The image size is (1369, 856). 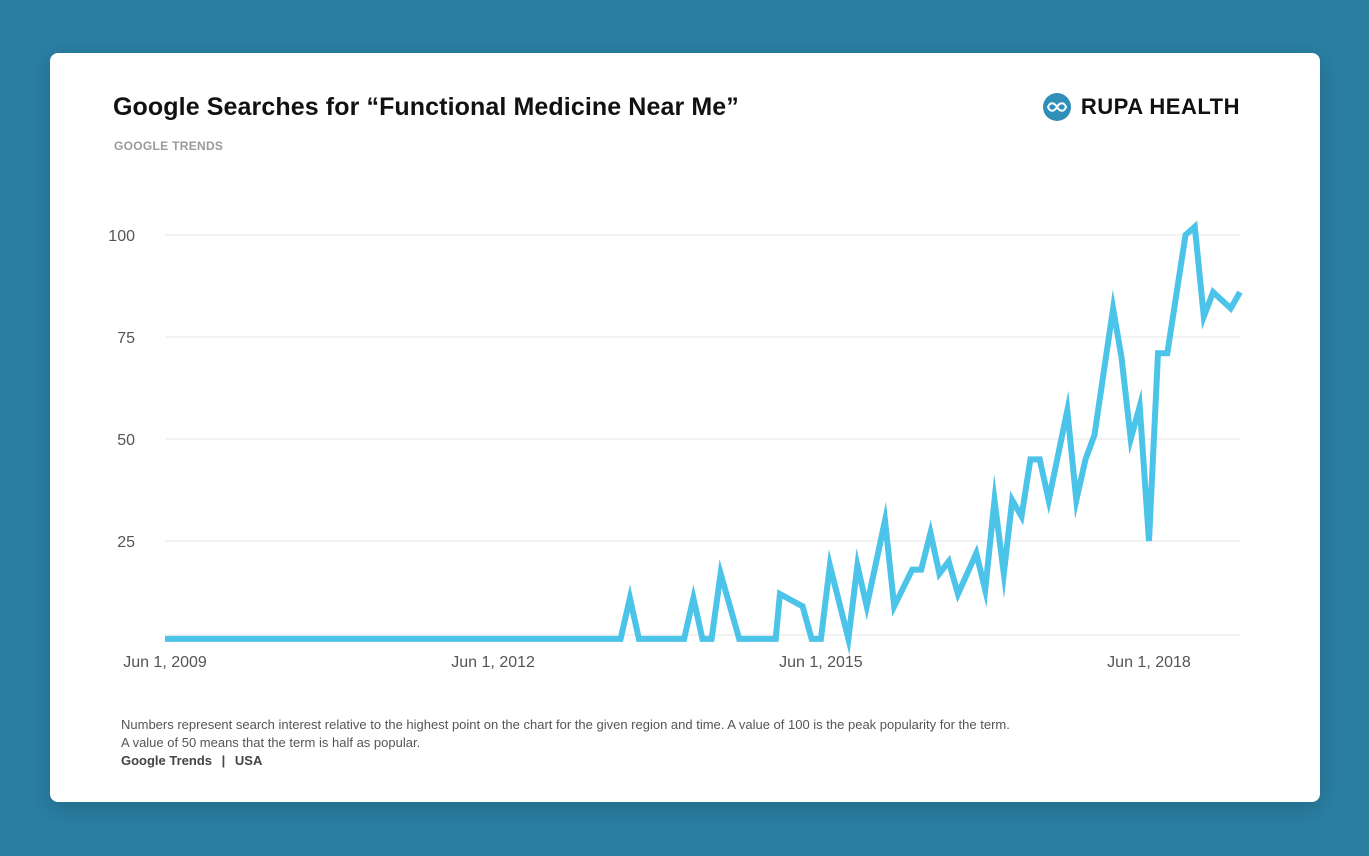 What do you see at coordinates (493, 662) in the screenshot?
I see `x-tick-label-1: Jun 1, 2012` at bounding box center [493, 662].